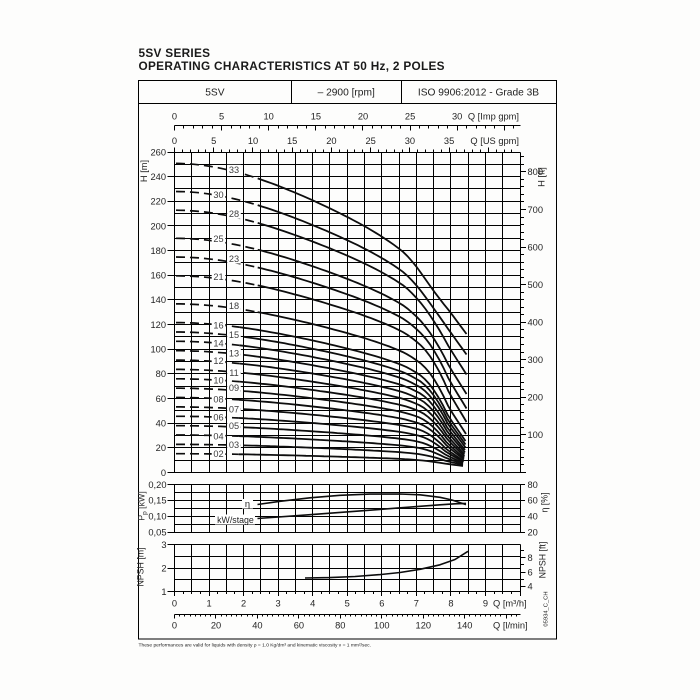 The image size is (700, 700). What do you see at coordinates (510, 625) in the screenshot?
I see `svg-text: Q [l/min]` at bounding box center [510, 625].